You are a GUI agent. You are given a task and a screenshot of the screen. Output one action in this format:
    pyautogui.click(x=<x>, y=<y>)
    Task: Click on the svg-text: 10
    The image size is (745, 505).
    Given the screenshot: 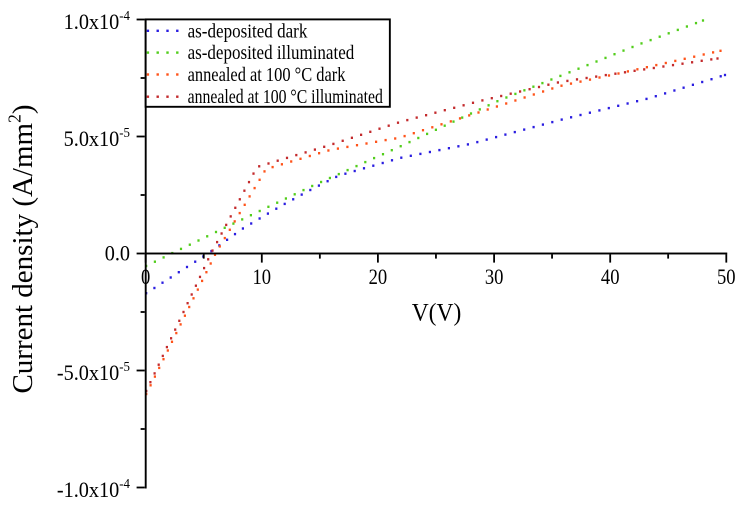 What is the action you would take?
    pyautogui.click(x=262, y=278)
    